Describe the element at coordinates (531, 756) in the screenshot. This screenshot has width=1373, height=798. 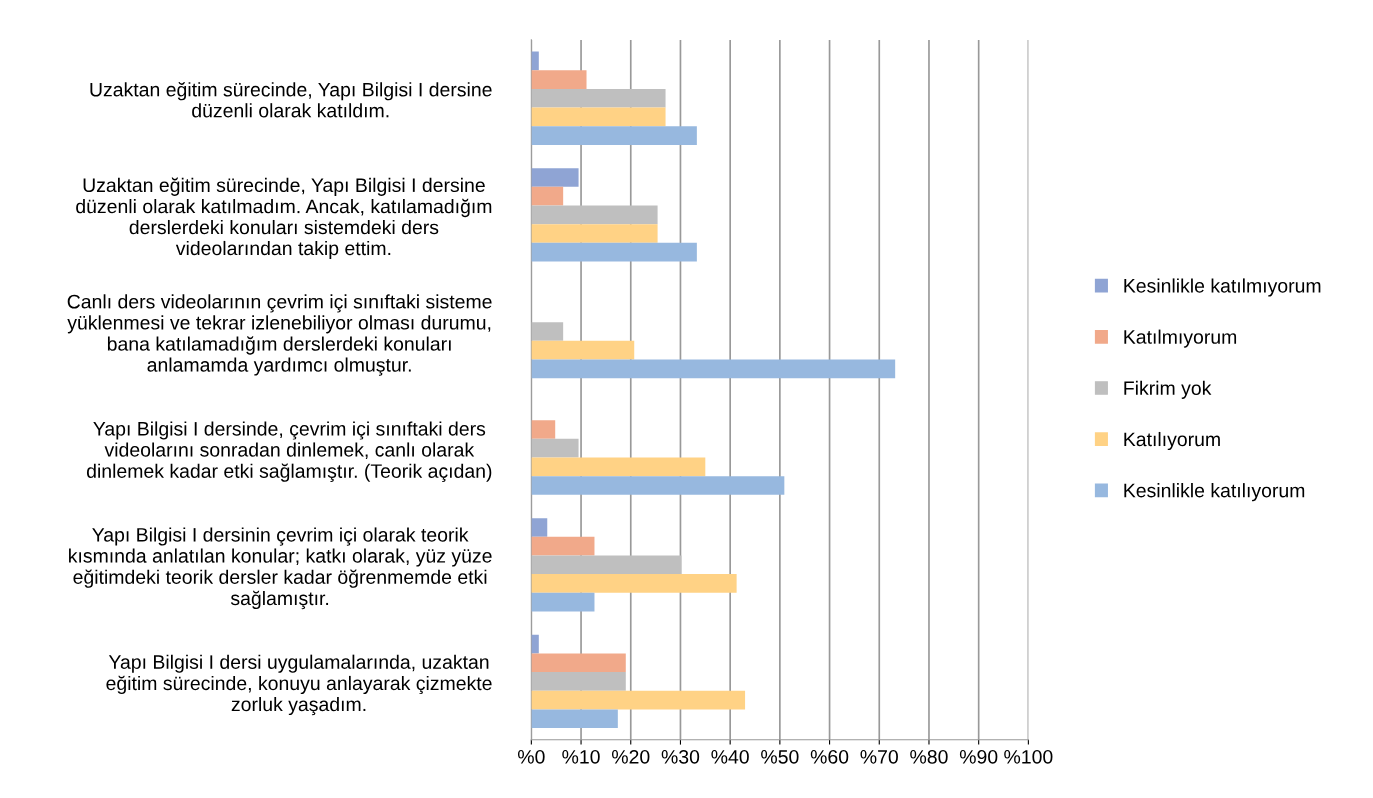
I see `x-tick-label: %0` at that location.